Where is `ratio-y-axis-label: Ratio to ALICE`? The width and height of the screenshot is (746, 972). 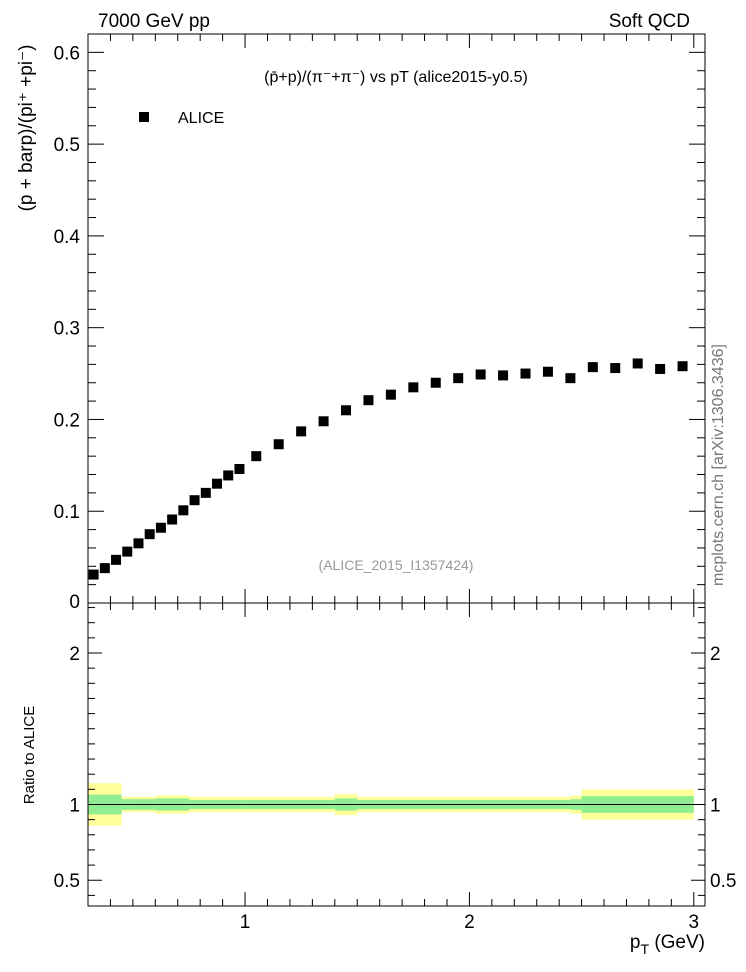 ratio-y-axis-label: Ratio to ALICE is located at coordinates (29, 755).